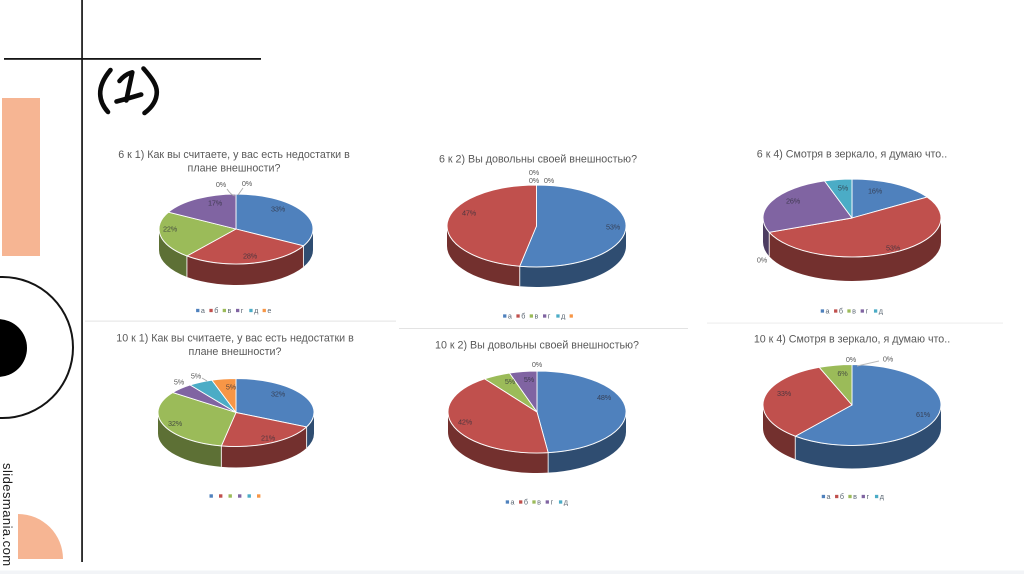  What do you see at coordinates (7, 515) in the screenshot?
I see `svg-text: slidesmania.com` at bounding box center [7, 515].